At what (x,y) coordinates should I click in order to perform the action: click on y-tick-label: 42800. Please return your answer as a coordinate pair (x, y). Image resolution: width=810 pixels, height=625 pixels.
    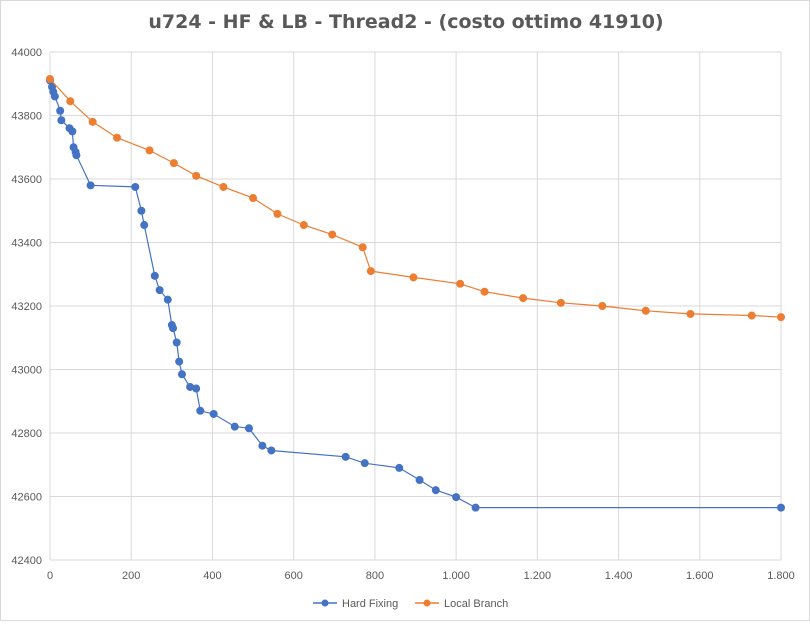
    Looking at the image, I should click on (26, 434).